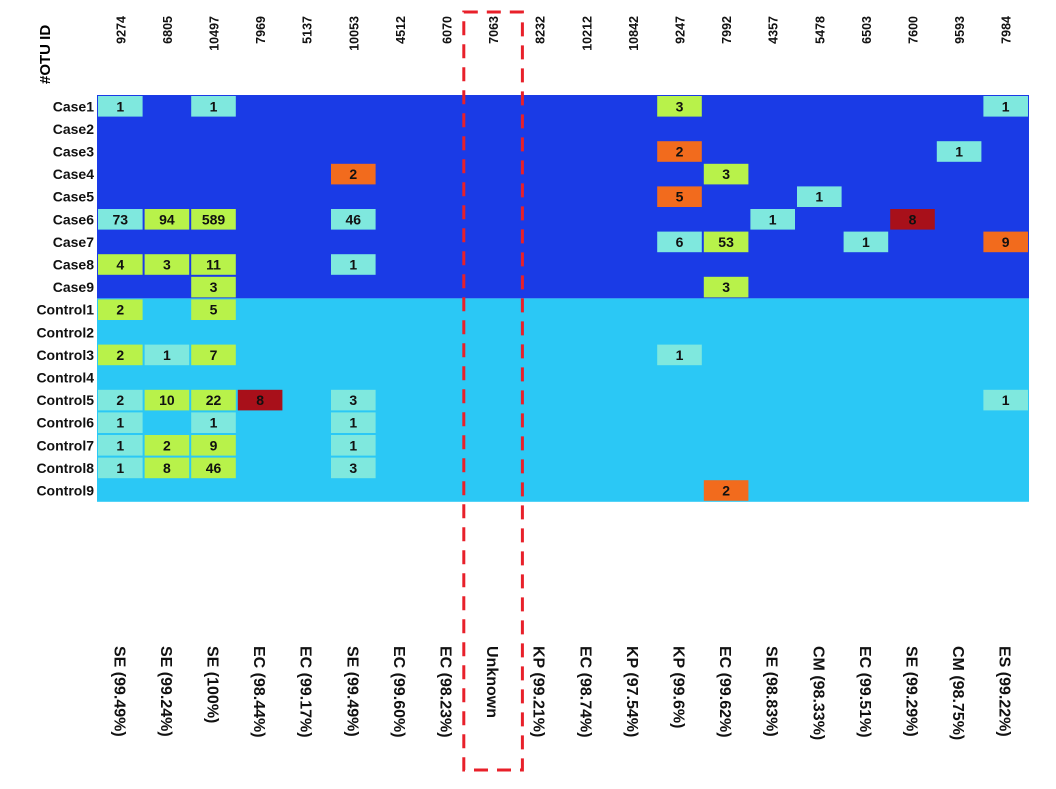 The width and height of the screenshot is (1056, 789). I want to click on cell-value-label: 22, so click(214, 400).